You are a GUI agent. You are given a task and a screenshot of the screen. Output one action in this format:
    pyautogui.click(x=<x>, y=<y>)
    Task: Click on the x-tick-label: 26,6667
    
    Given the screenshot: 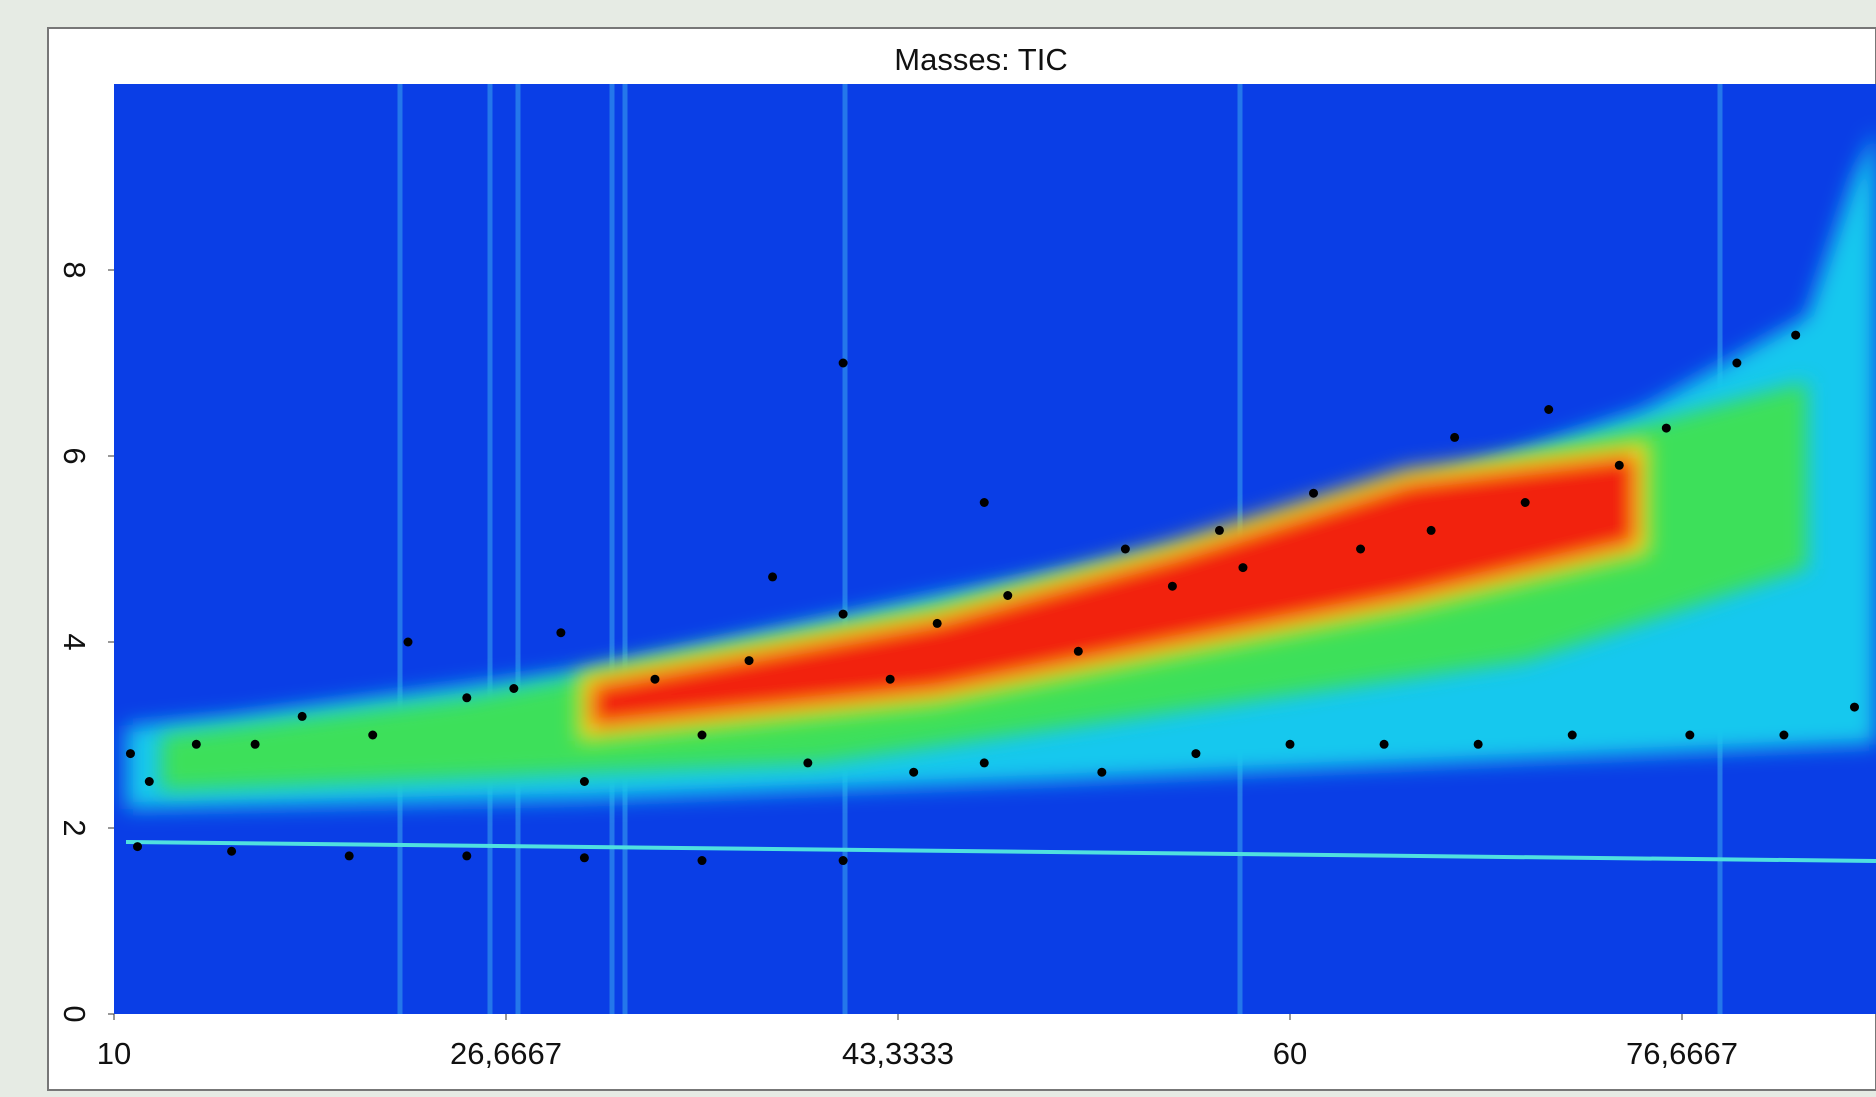 What is the action you would take?
    pyautogui.click(x=506, y=1053)
    